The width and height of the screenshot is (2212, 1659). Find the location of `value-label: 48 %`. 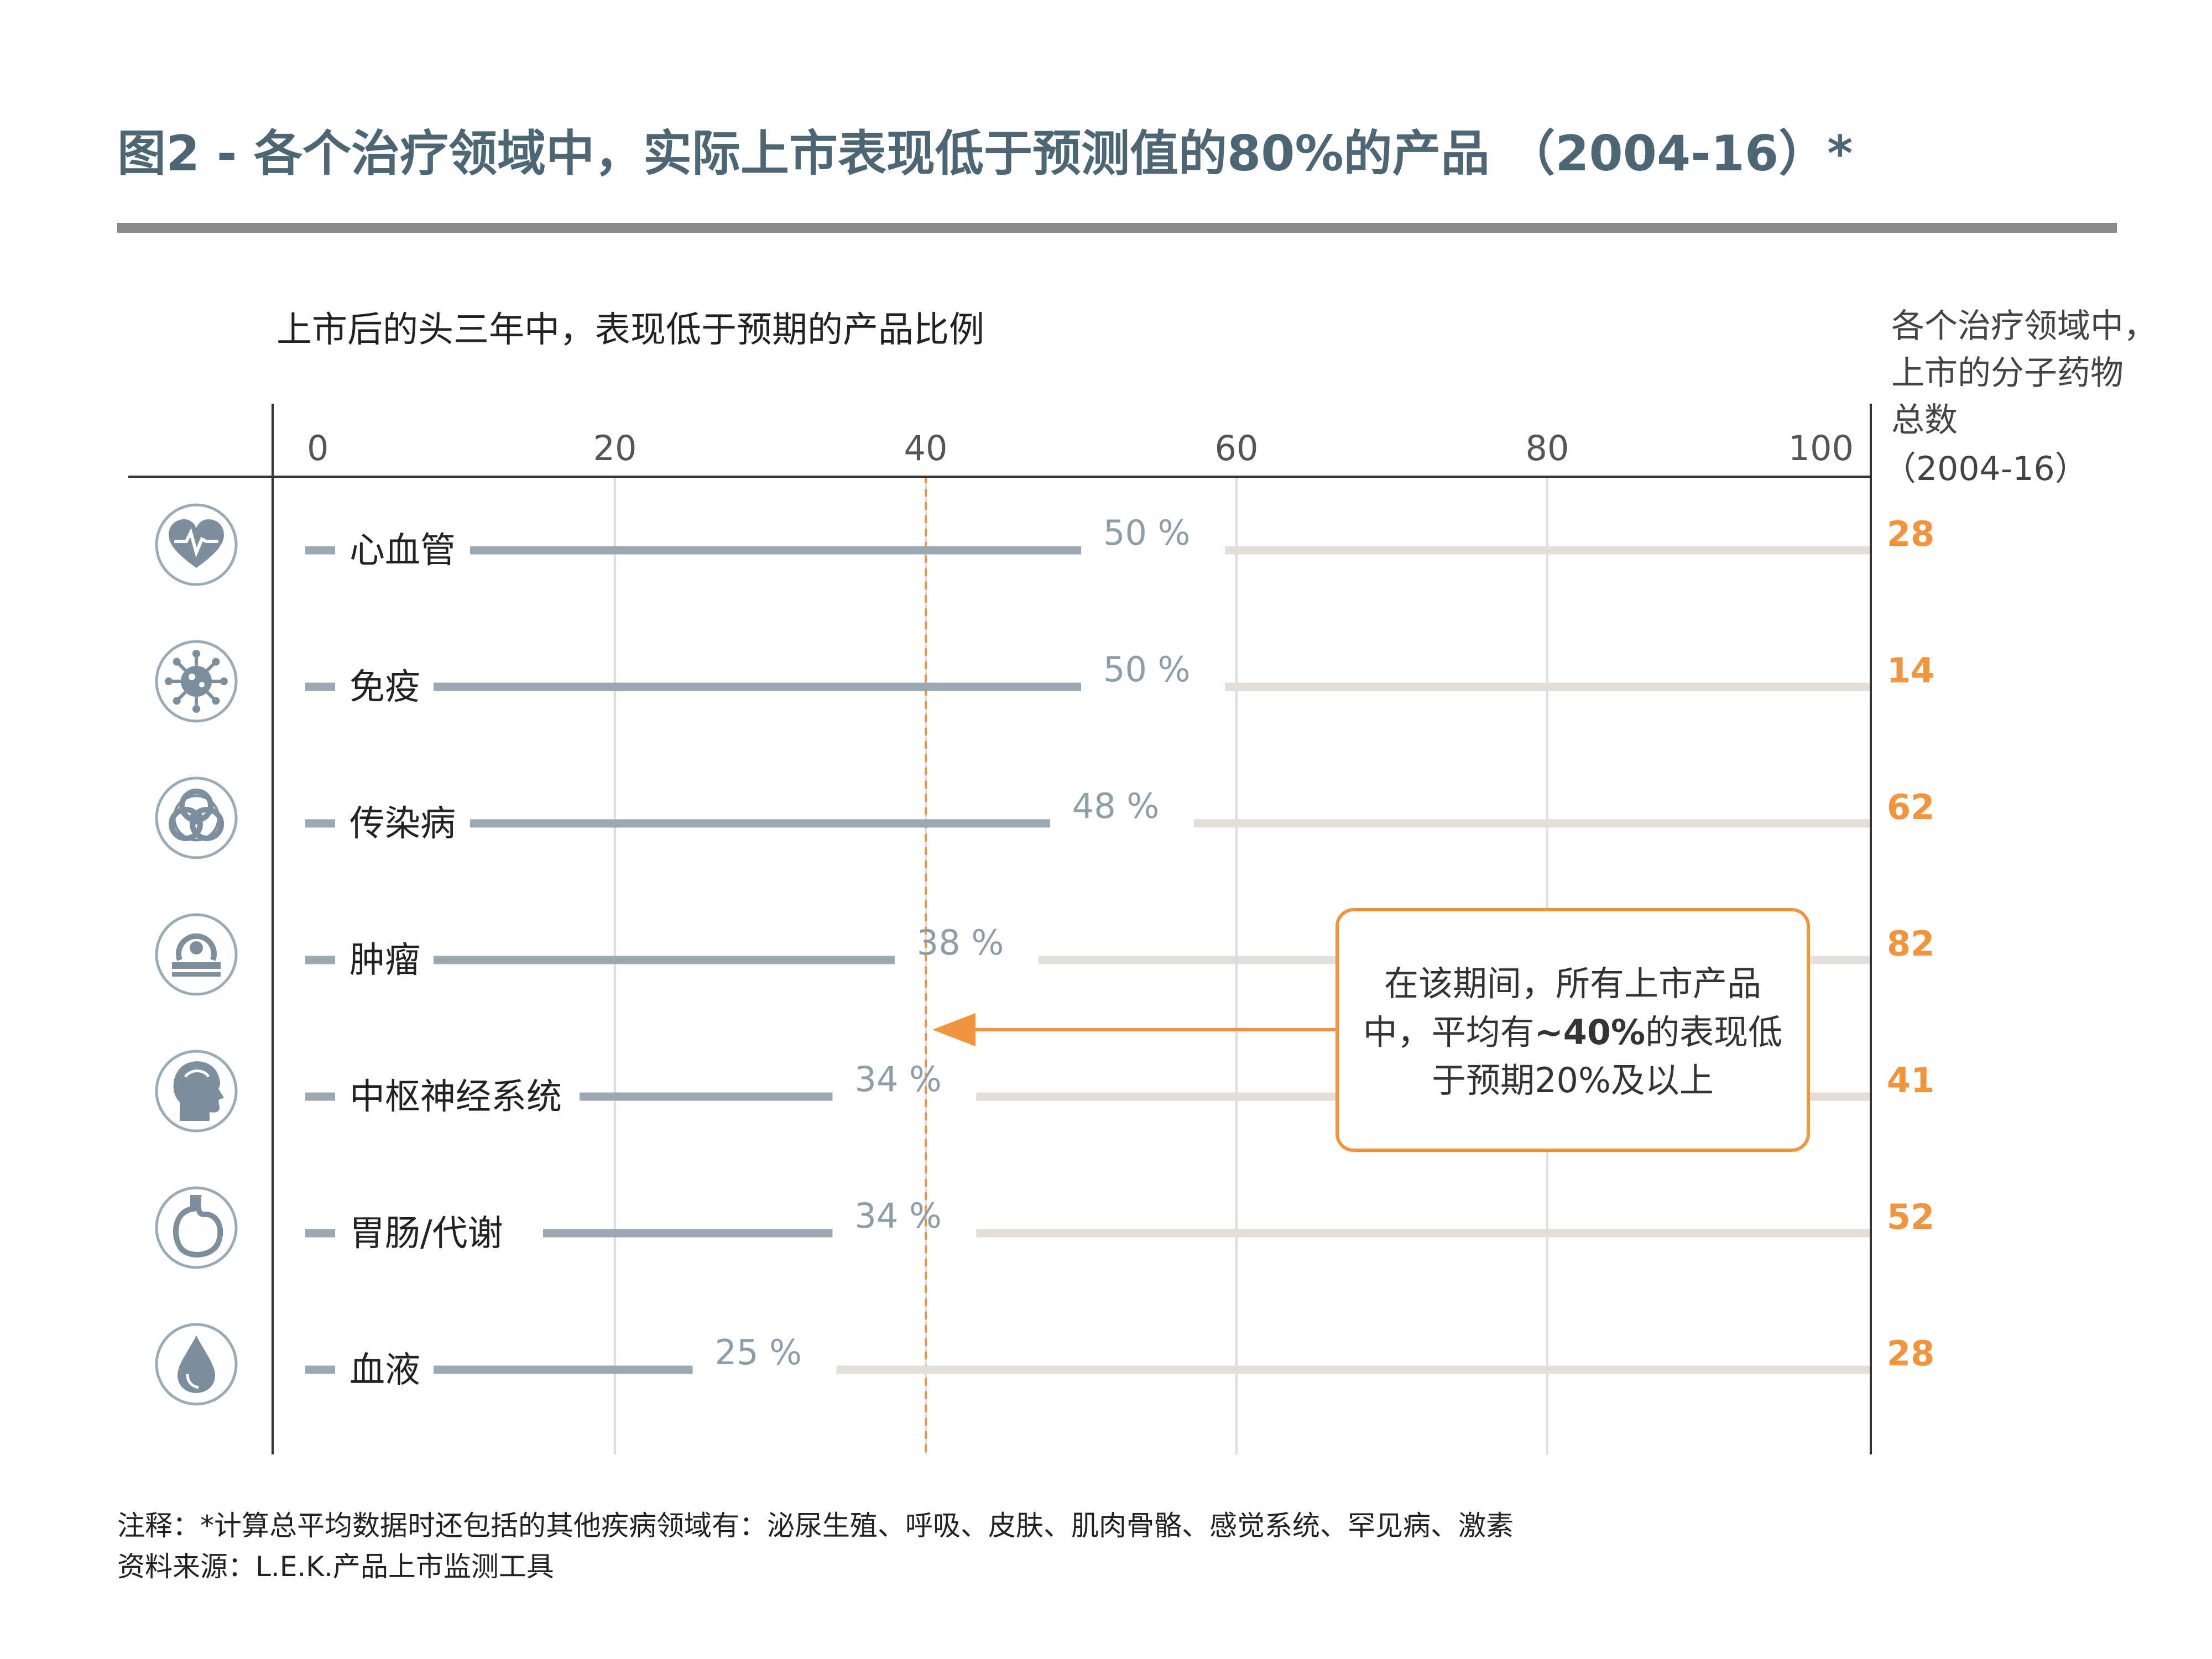

value-label: 48 % is located at coordinates (1116, 806).